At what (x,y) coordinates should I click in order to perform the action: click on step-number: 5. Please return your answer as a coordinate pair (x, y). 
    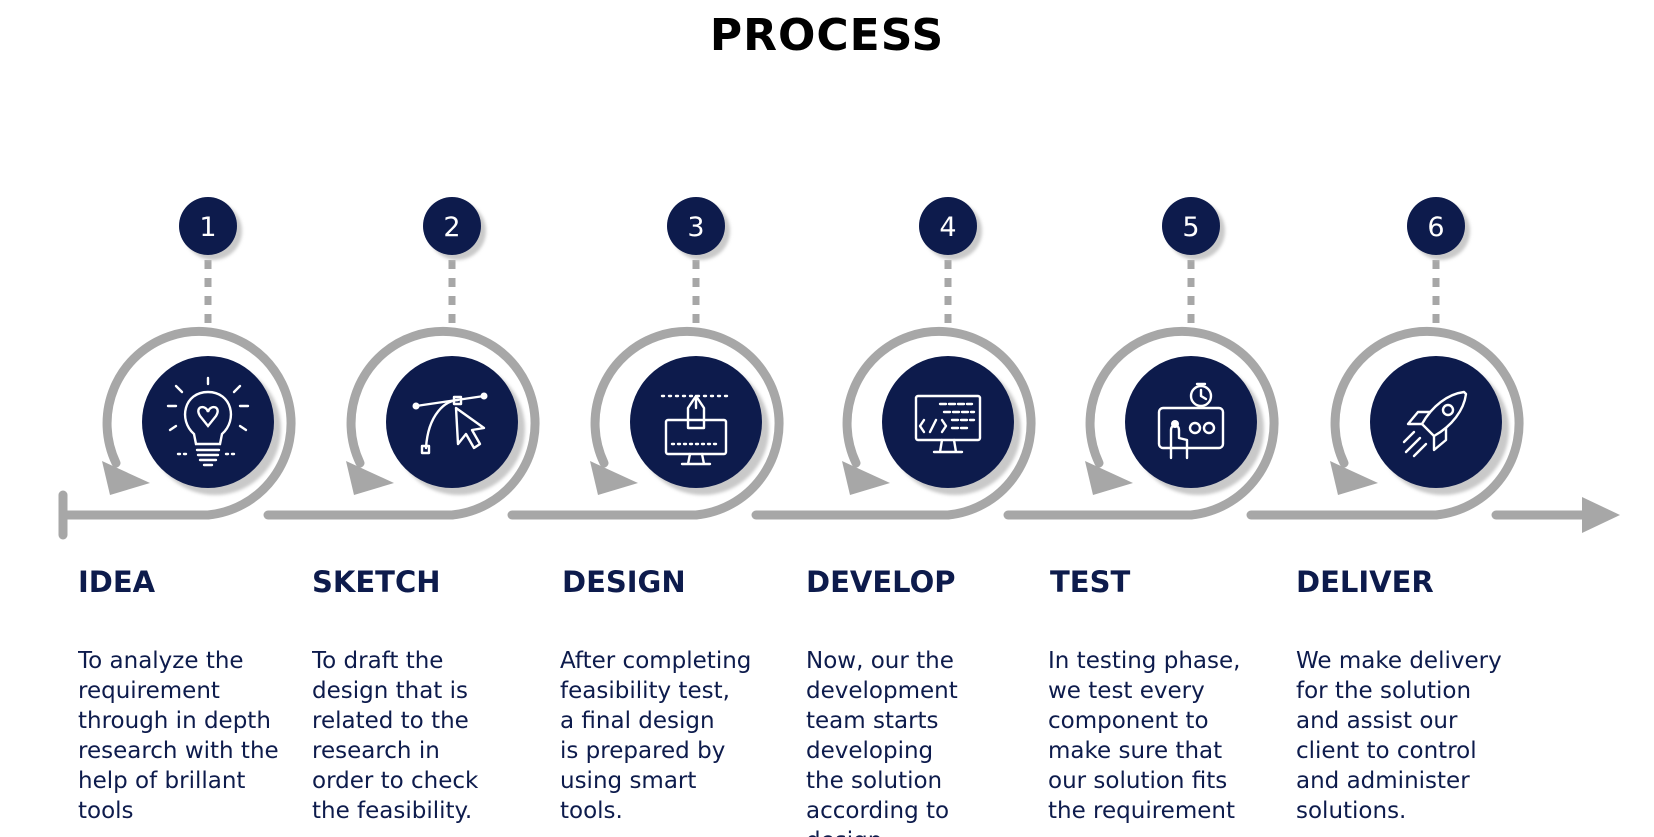
    Looking at the image, I should click on (1190, 227).